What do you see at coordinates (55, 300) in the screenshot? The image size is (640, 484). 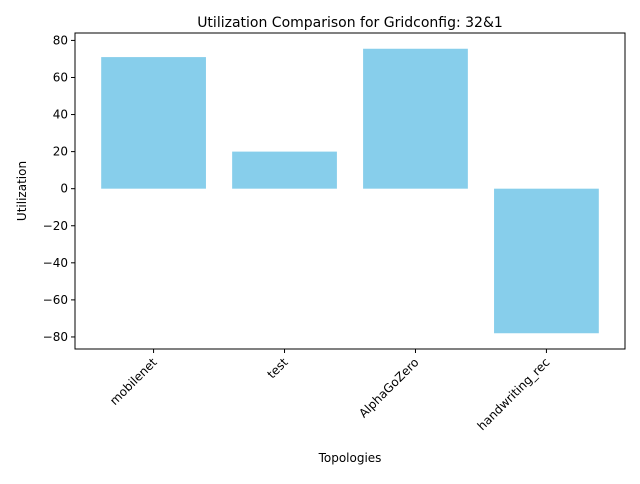 I see `y-tick-label: −60` at bounding box center [55, 300].